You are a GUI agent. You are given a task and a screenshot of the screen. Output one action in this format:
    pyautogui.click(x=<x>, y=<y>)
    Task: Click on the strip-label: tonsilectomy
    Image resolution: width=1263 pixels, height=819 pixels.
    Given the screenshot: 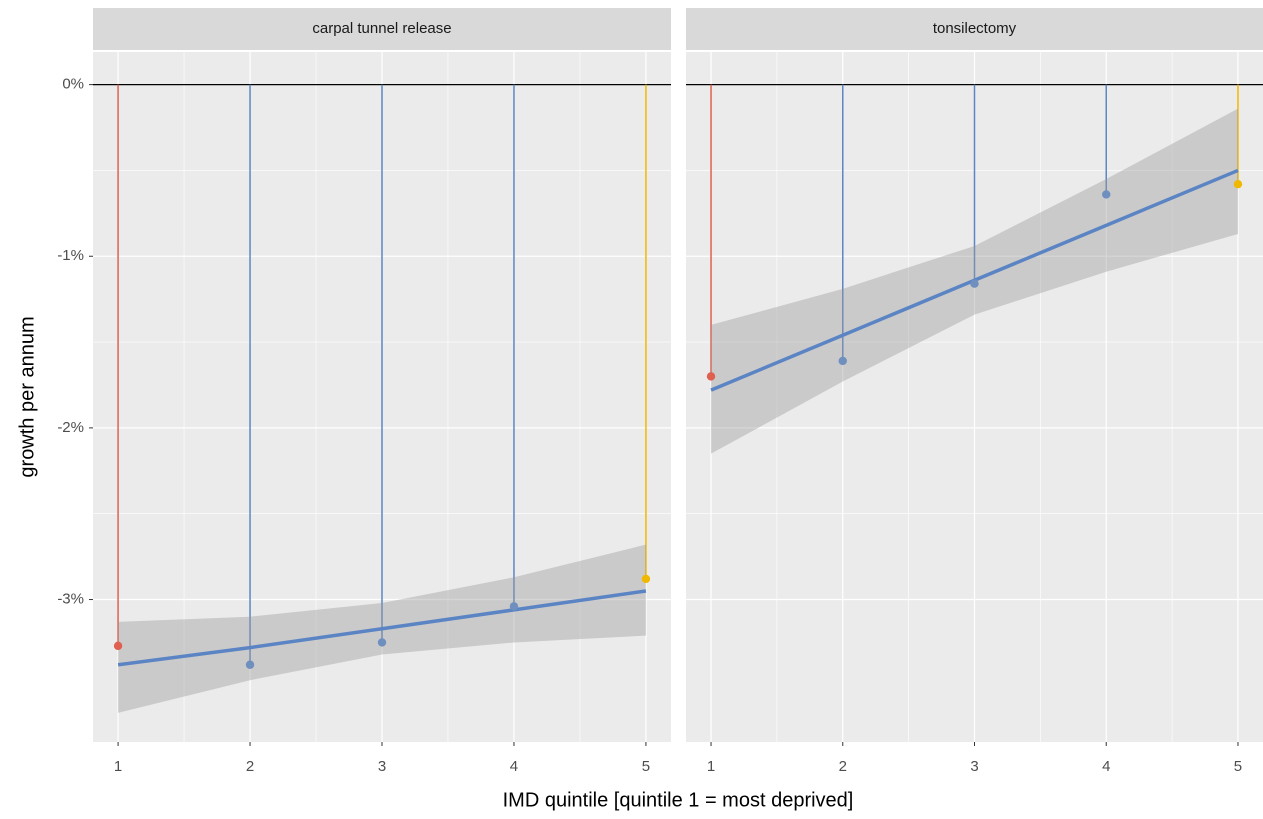 What is the action you would take?
    pyautogui.click(x=975, y=28)
    